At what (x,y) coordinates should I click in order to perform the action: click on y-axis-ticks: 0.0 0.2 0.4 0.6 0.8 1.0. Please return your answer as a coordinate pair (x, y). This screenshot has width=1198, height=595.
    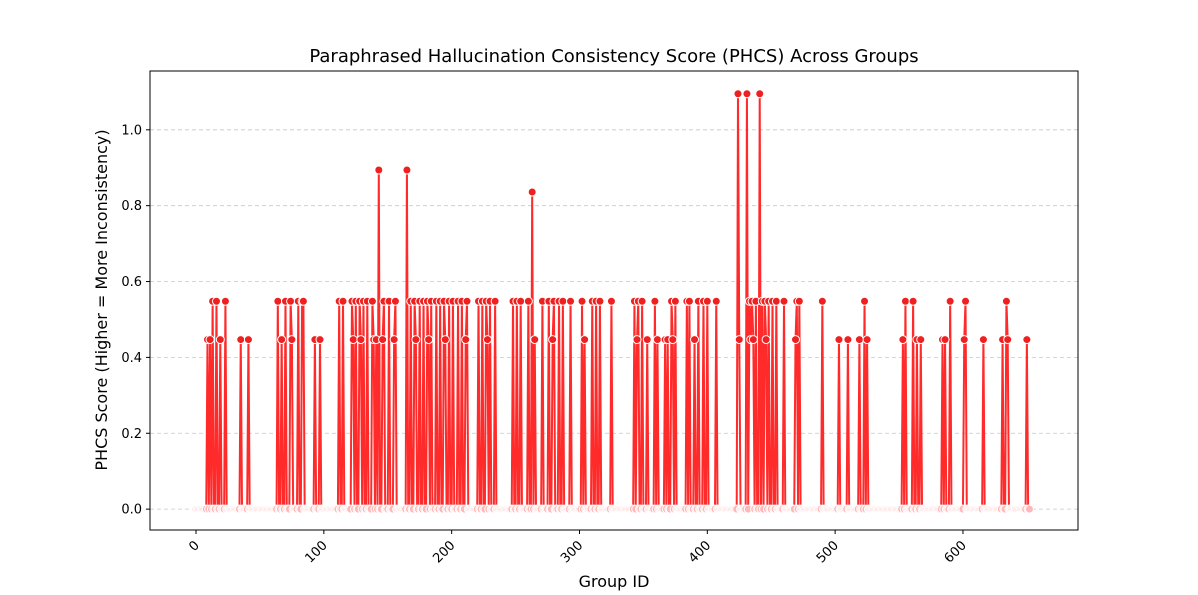
    Looking at the image, I should click on (135, 320).